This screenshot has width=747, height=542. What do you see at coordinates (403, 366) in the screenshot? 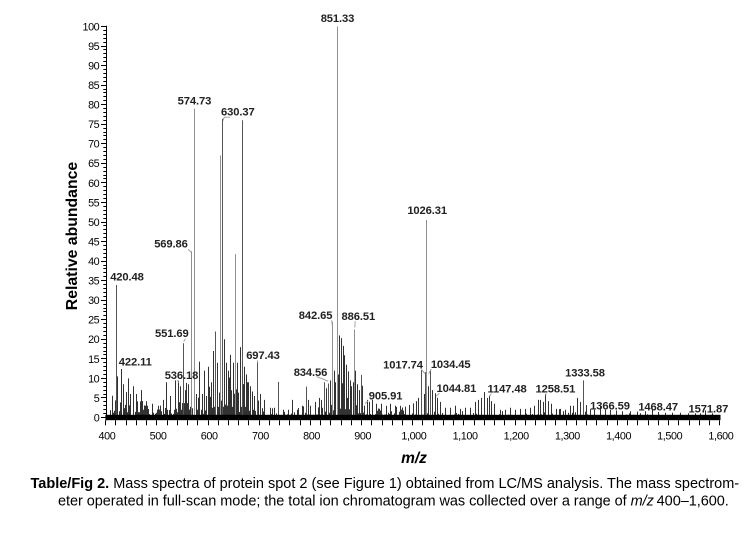
I see `svg-text: 1017.74` at bounding box center [403, 366].